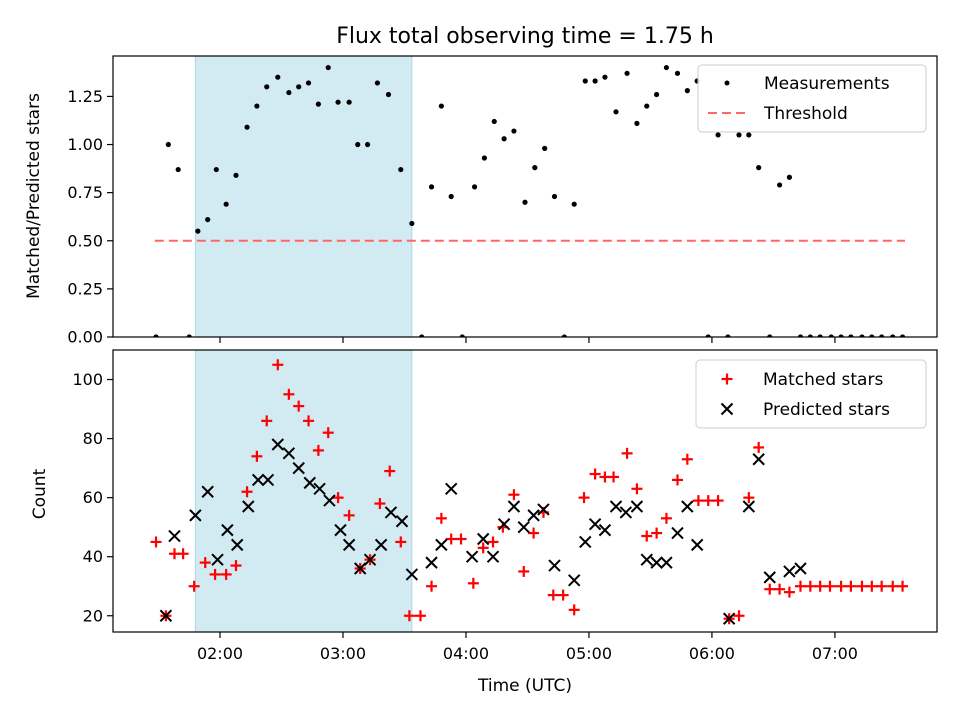 This screenshot has height=720, width=960. I want to click on x-tick-label: 03:00, so click(343, 653).